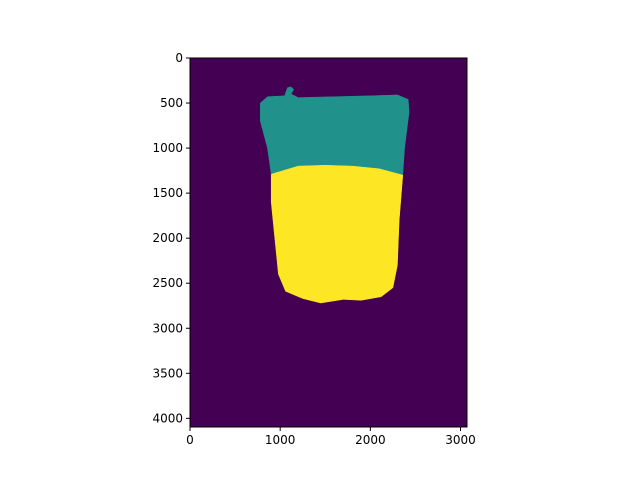 This screenshot has width=640, height=480. I want to click on y-tick-label: 1000, so click(167, 148).